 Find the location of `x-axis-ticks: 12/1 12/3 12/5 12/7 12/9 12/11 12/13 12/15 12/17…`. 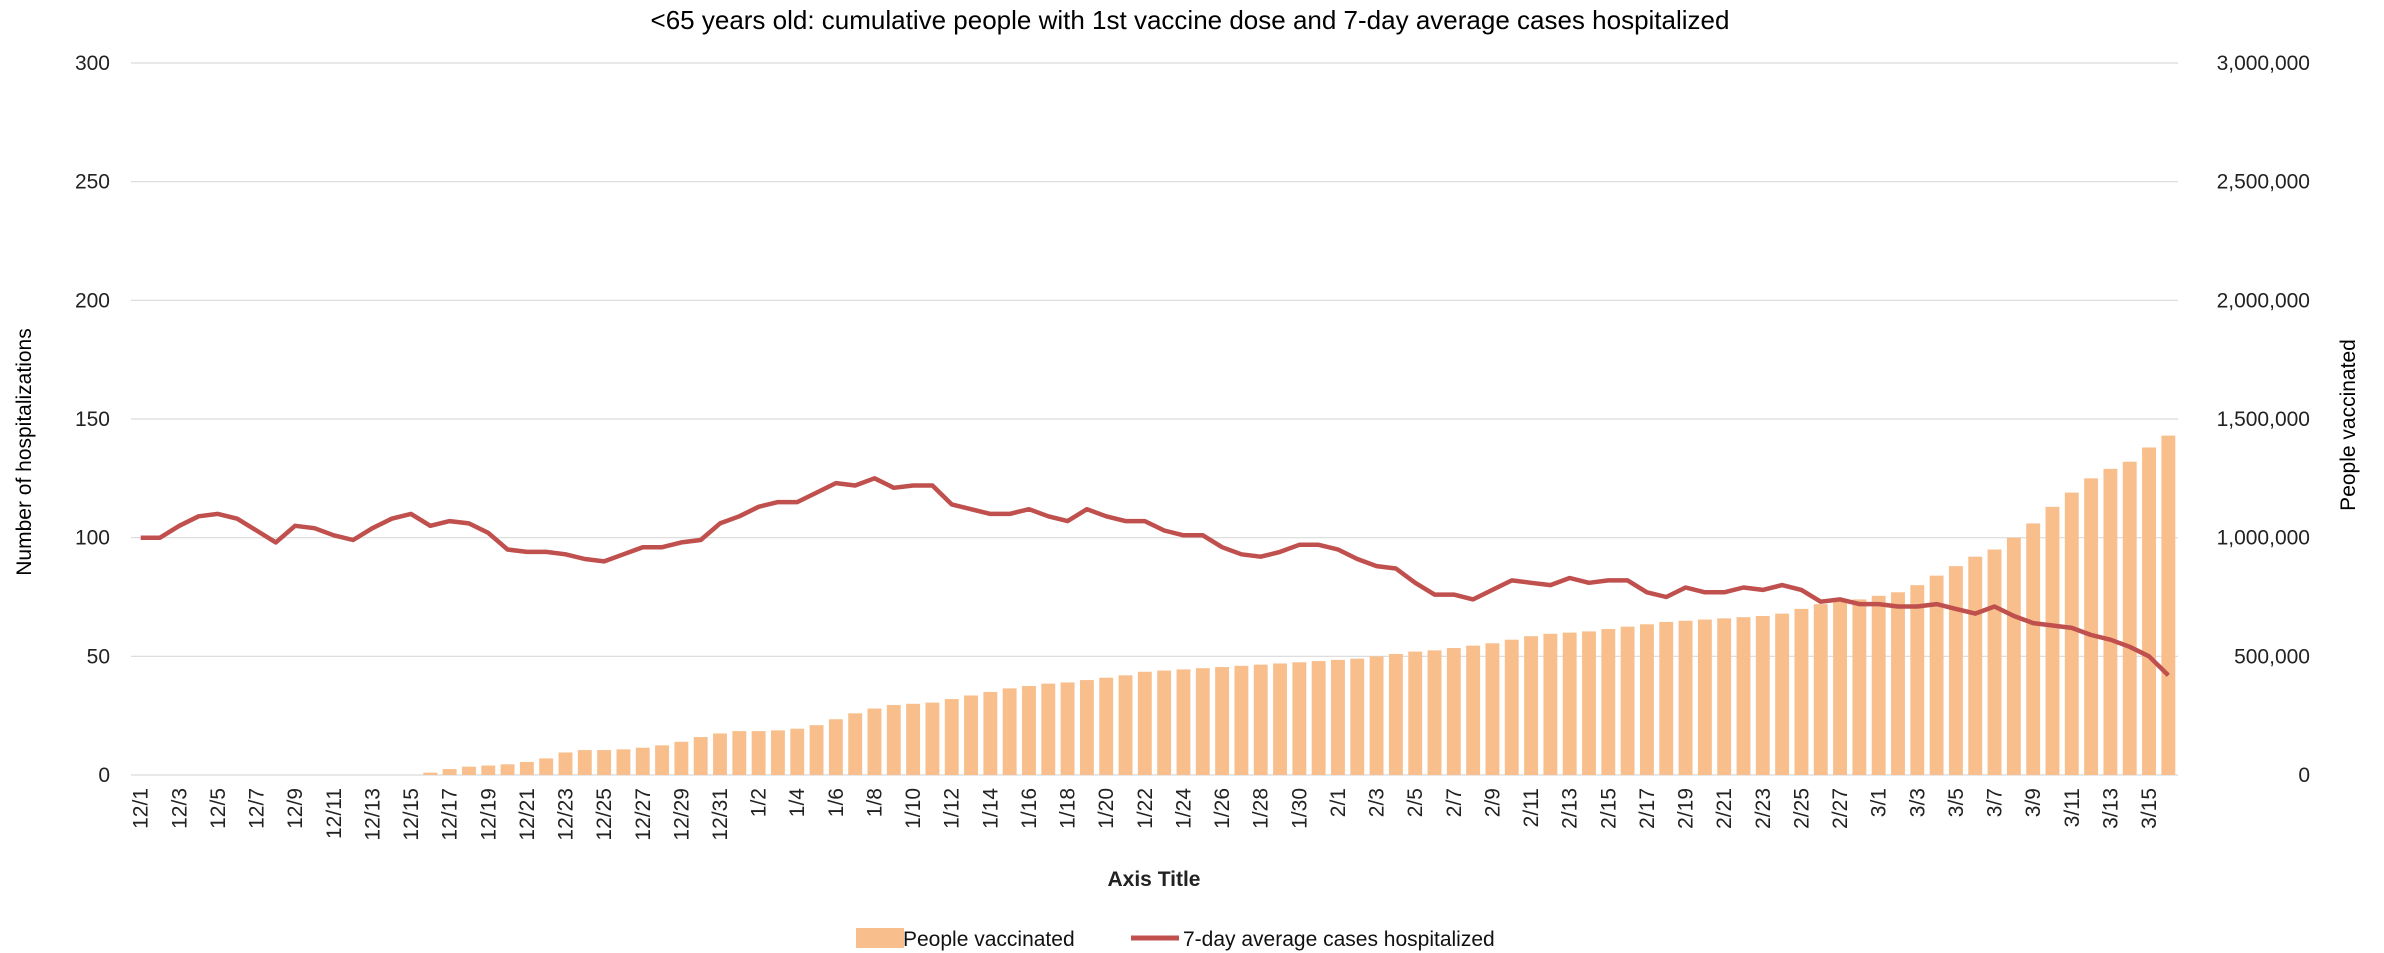

x-axis-ticks: 12/1 12/3 12/5 12/7 12/9 12/11 12/13 12/15 12/17… is located at coordinates (1145, 814).